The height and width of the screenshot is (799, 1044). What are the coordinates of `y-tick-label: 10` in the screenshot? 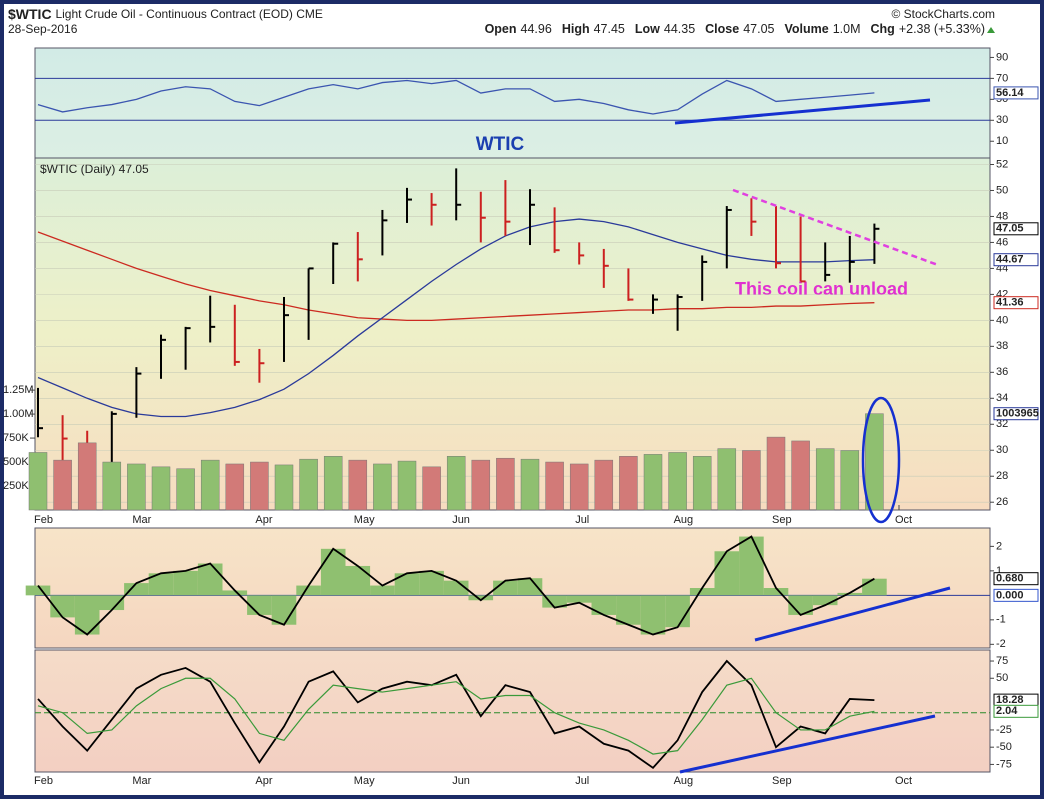 It's located at (1002, 141).